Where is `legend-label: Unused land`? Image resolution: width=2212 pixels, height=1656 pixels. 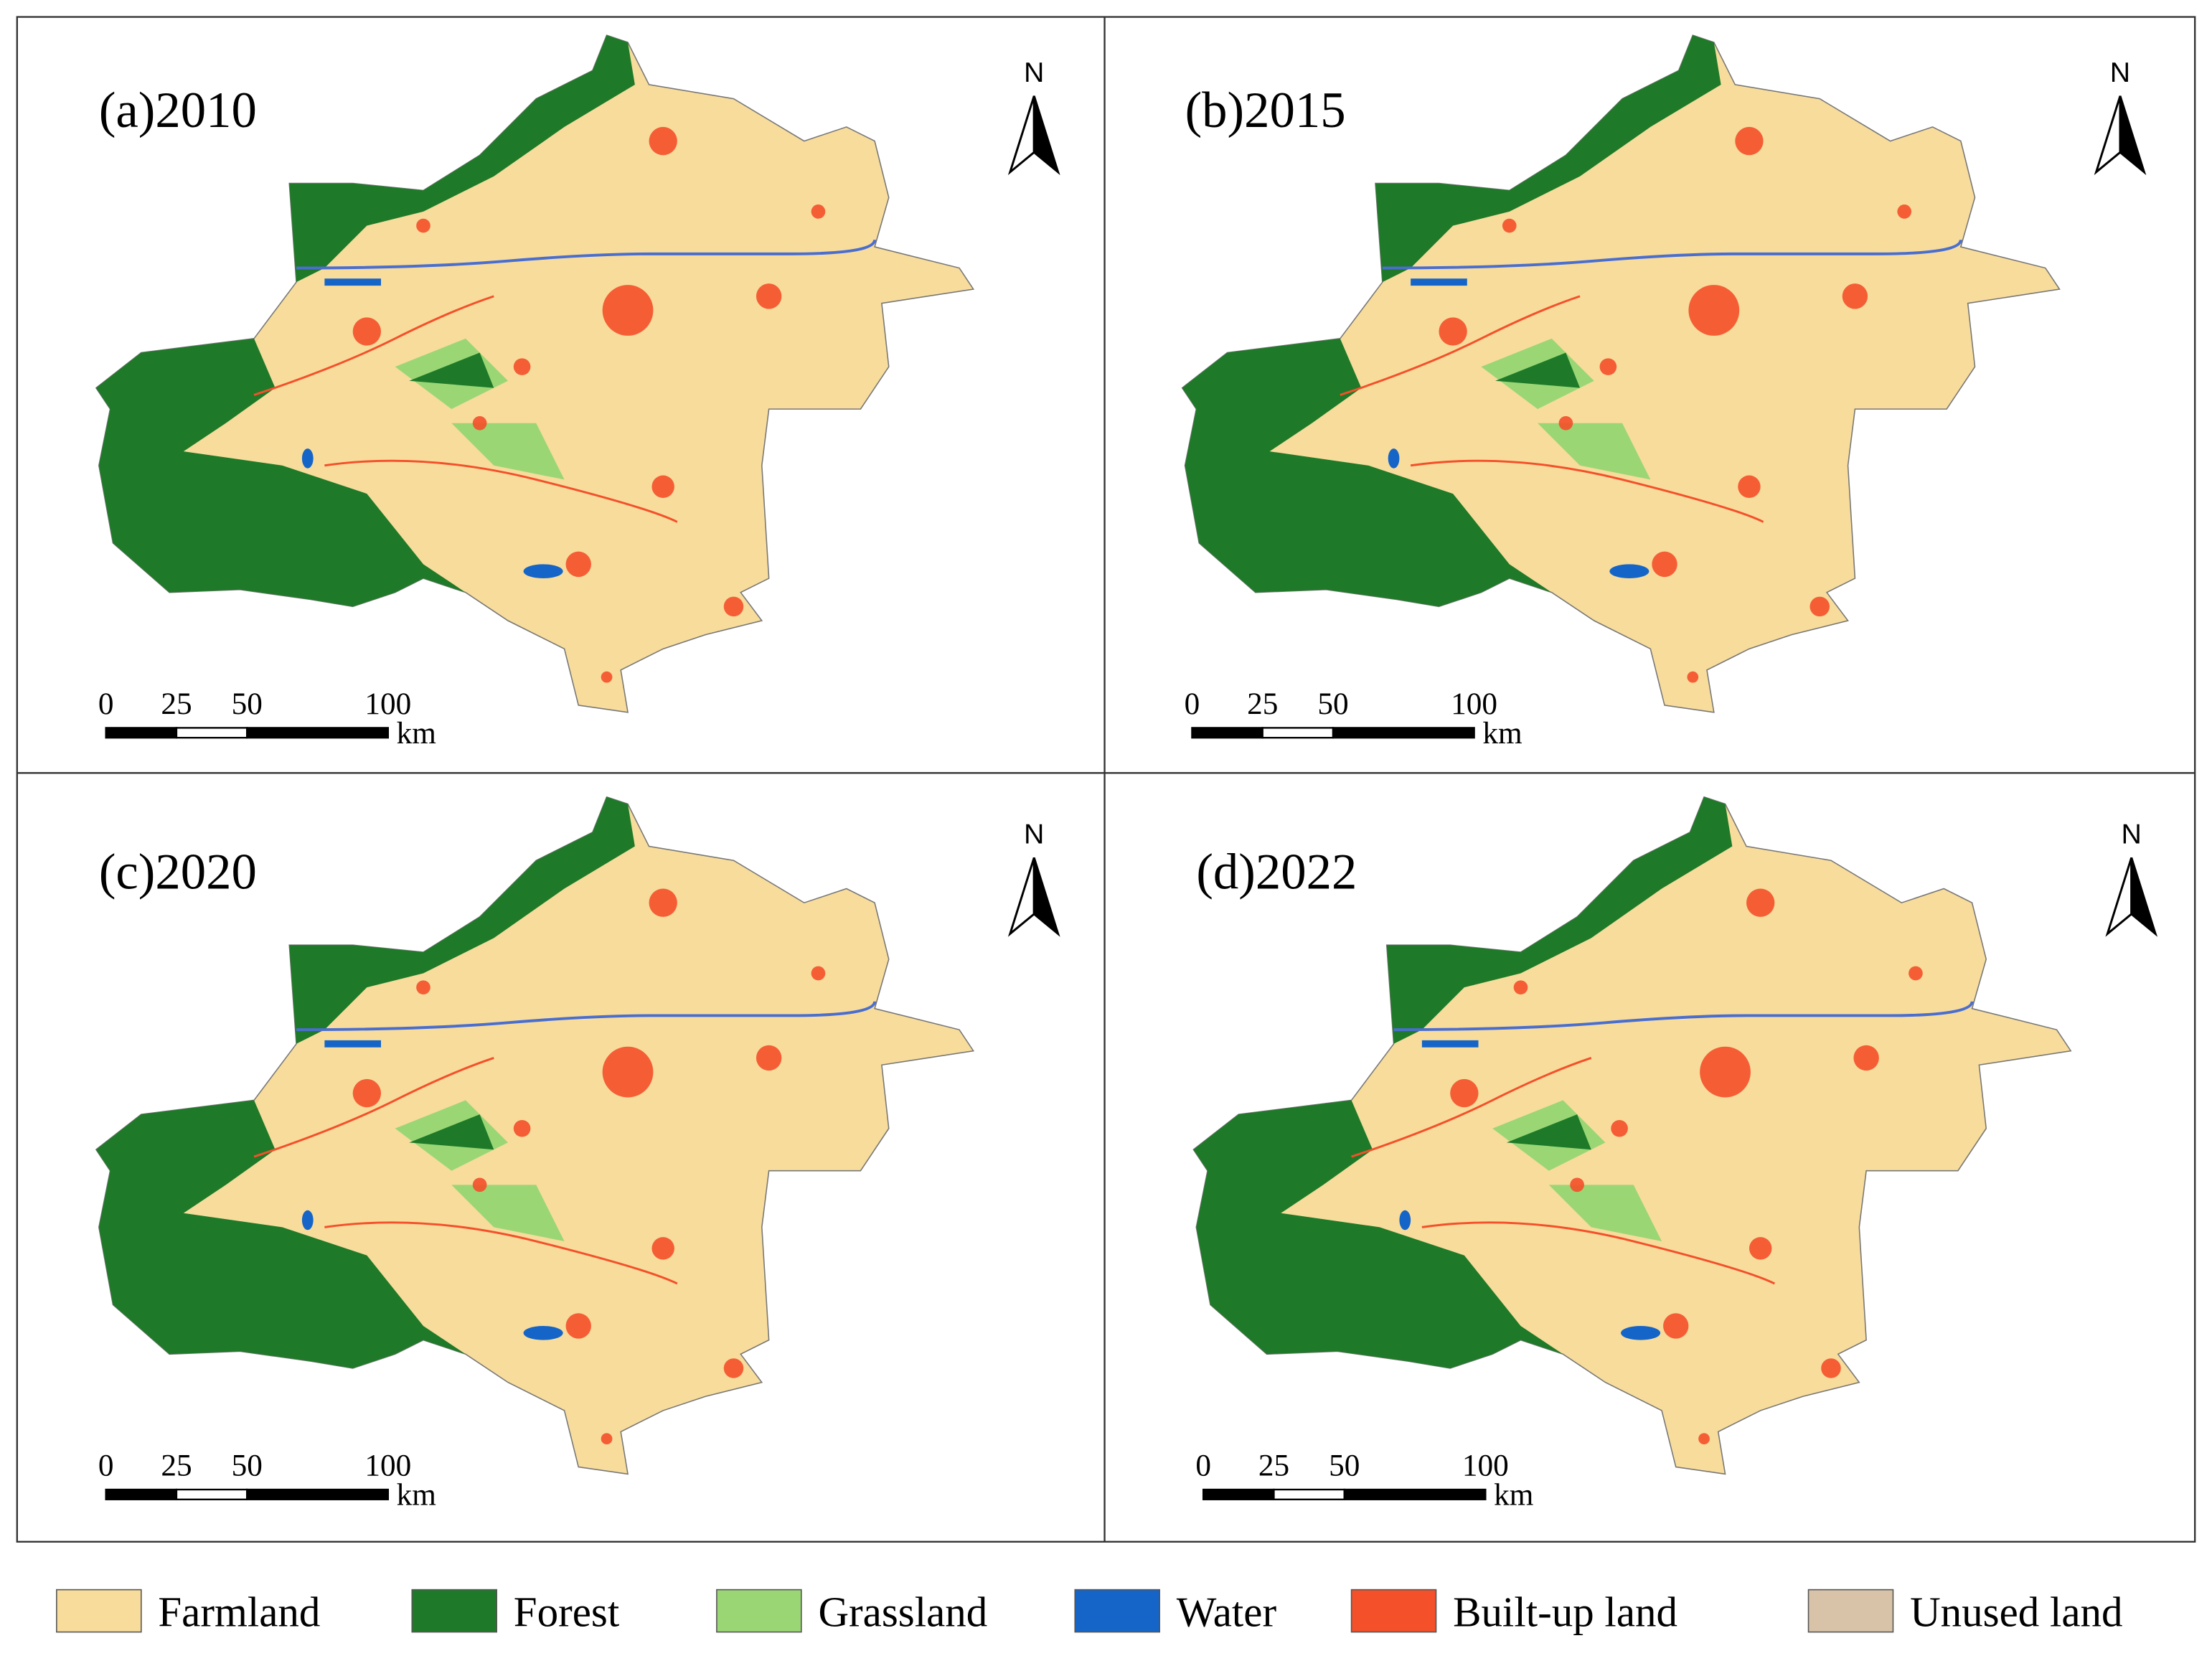
legend-label: Unused land is located at coordinates (2016, 1612).